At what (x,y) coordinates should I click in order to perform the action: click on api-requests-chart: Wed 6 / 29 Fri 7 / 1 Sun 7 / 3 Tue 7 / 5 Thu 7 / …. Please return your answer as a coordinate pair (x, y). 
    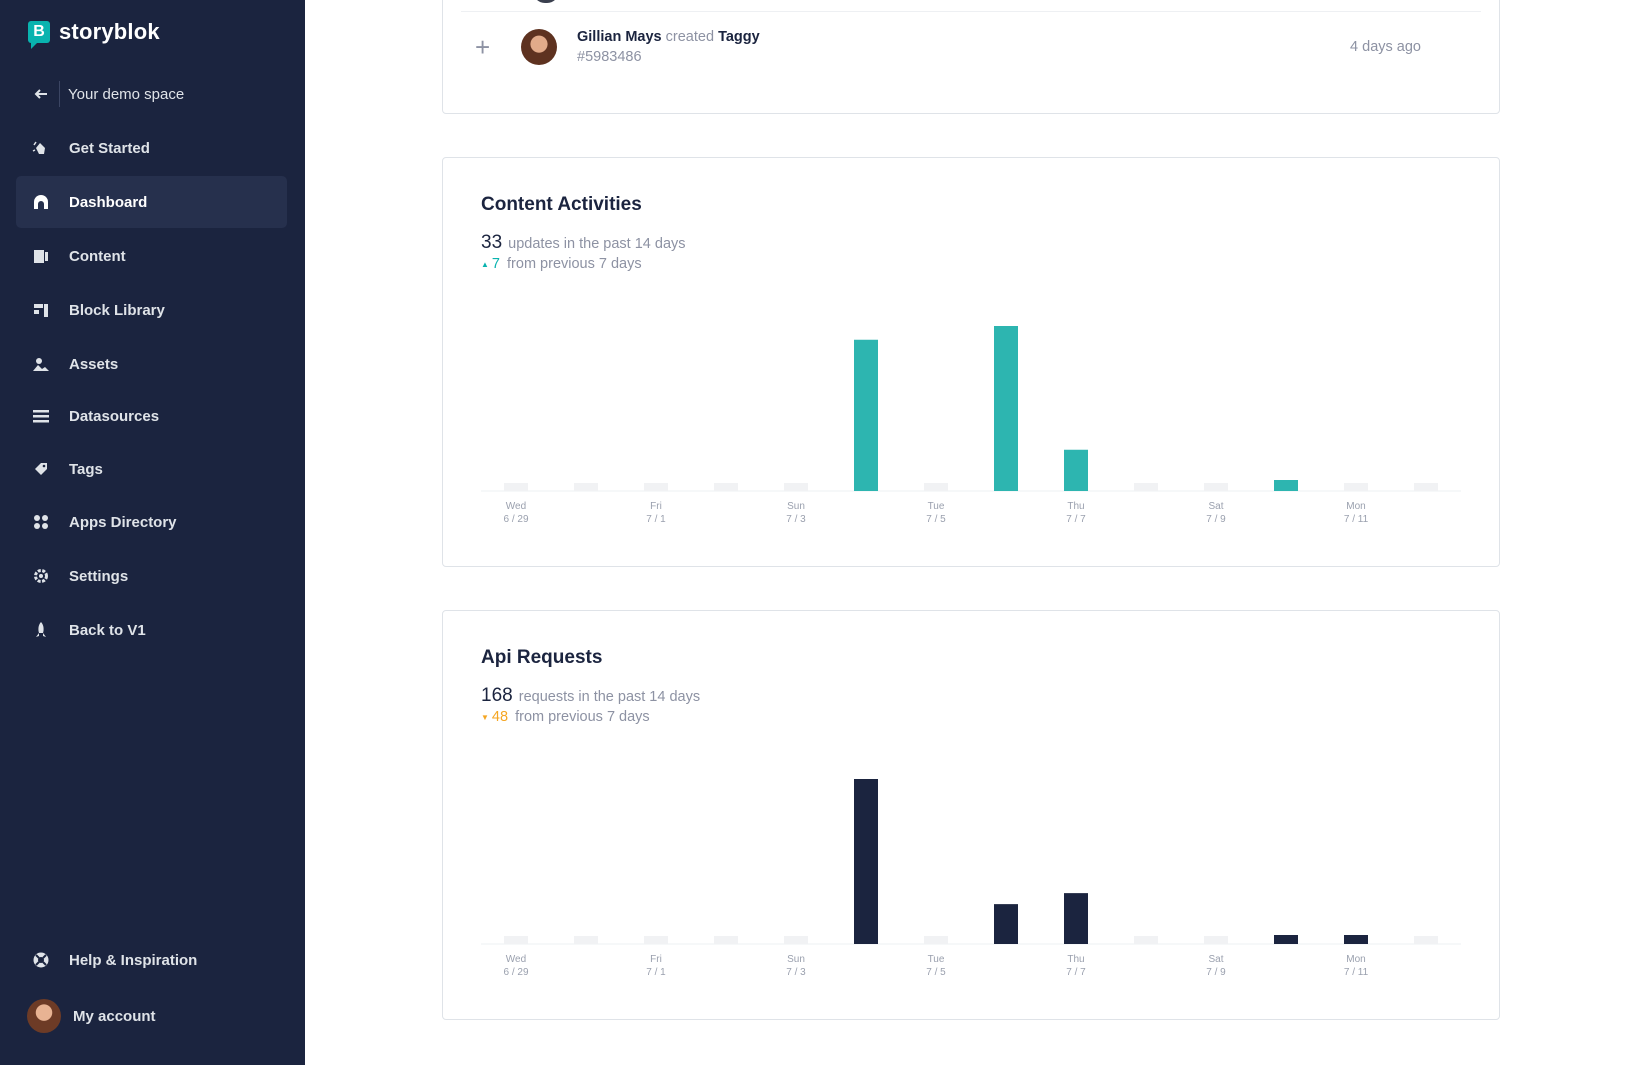
    Looking at the image, I should click on (971, 878).